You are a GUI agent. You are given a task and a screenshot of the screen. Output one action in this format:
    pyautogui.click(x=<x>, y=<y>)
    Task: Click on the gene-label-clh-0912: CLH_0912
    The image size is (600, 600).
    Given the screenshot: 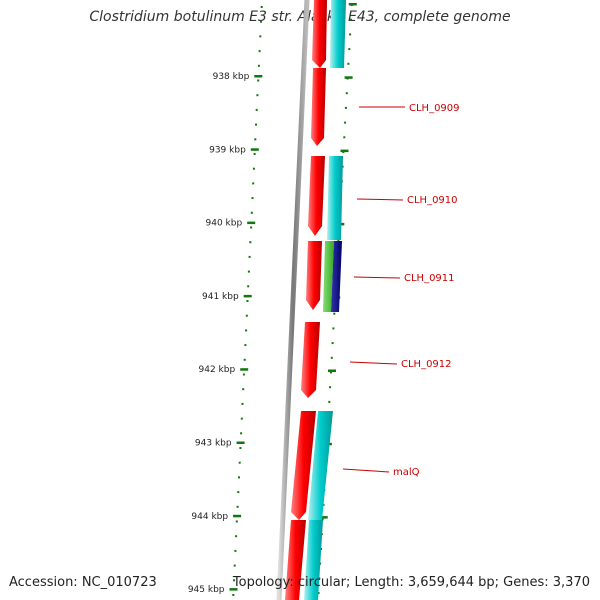 What is the action you would take?
    pyautogui.click(x=426, y=364)
    